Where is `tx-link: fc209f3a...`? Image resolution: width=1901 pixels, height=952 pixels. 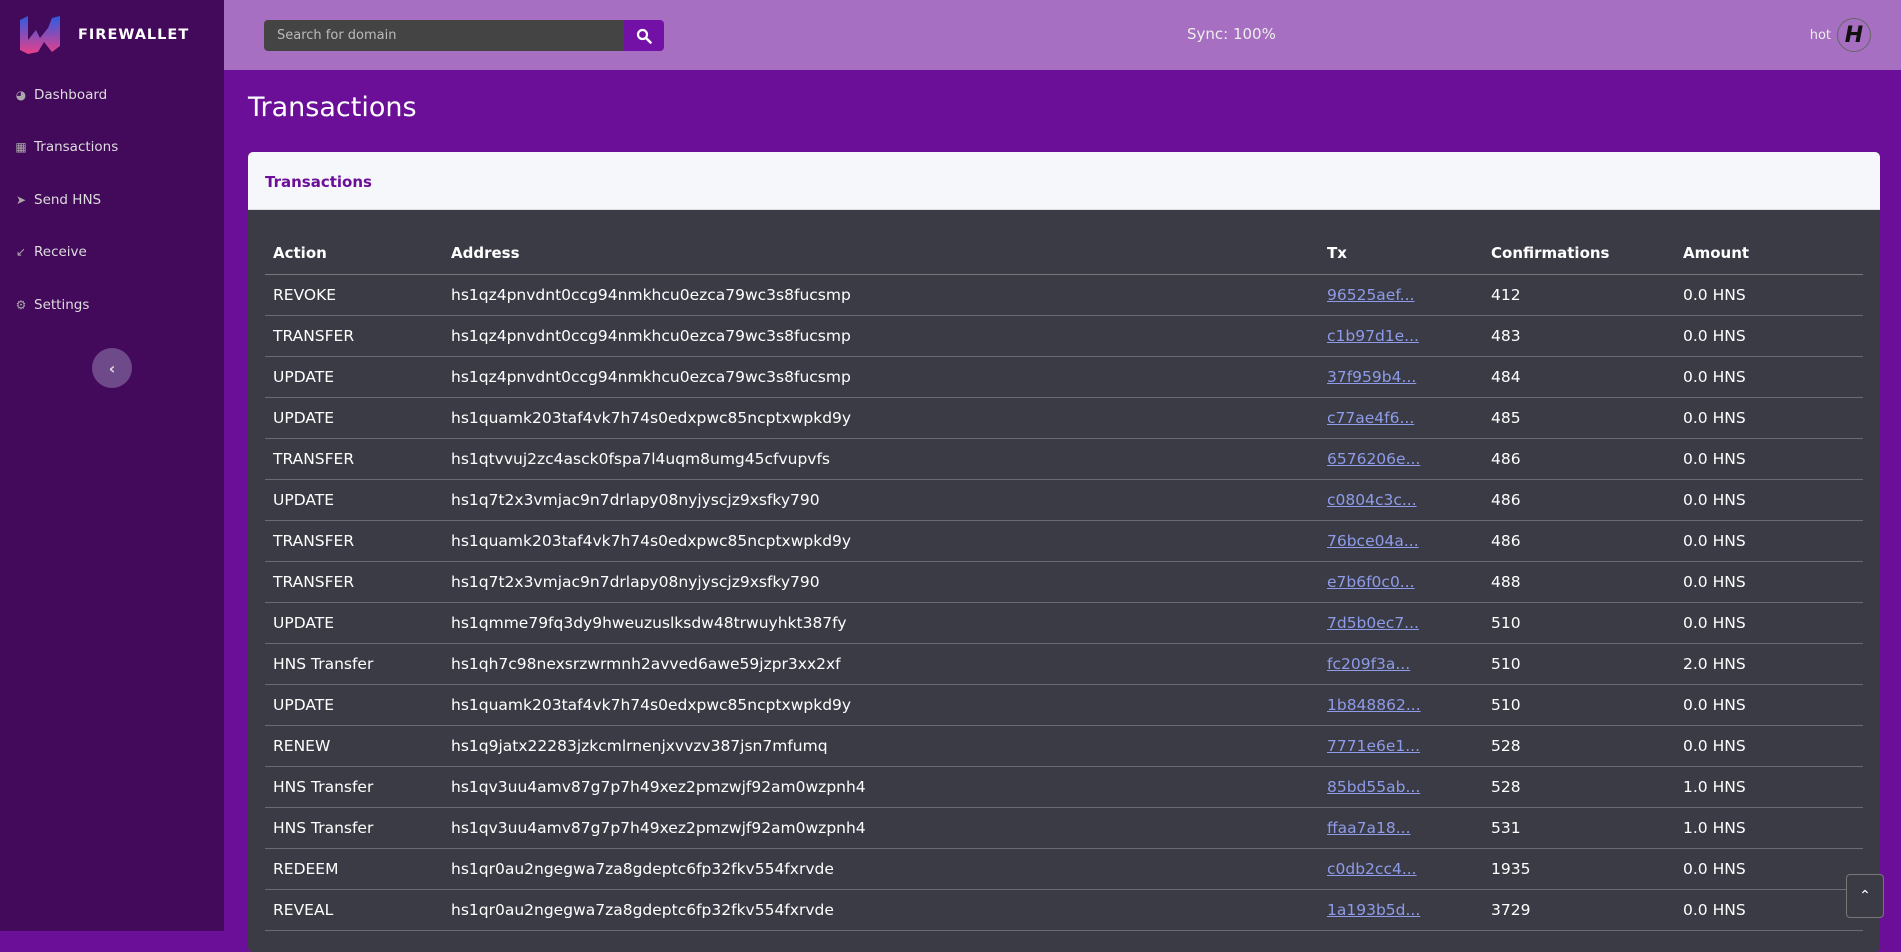 tx-link: fc209f3a... is located at coordinates (1369, 663).